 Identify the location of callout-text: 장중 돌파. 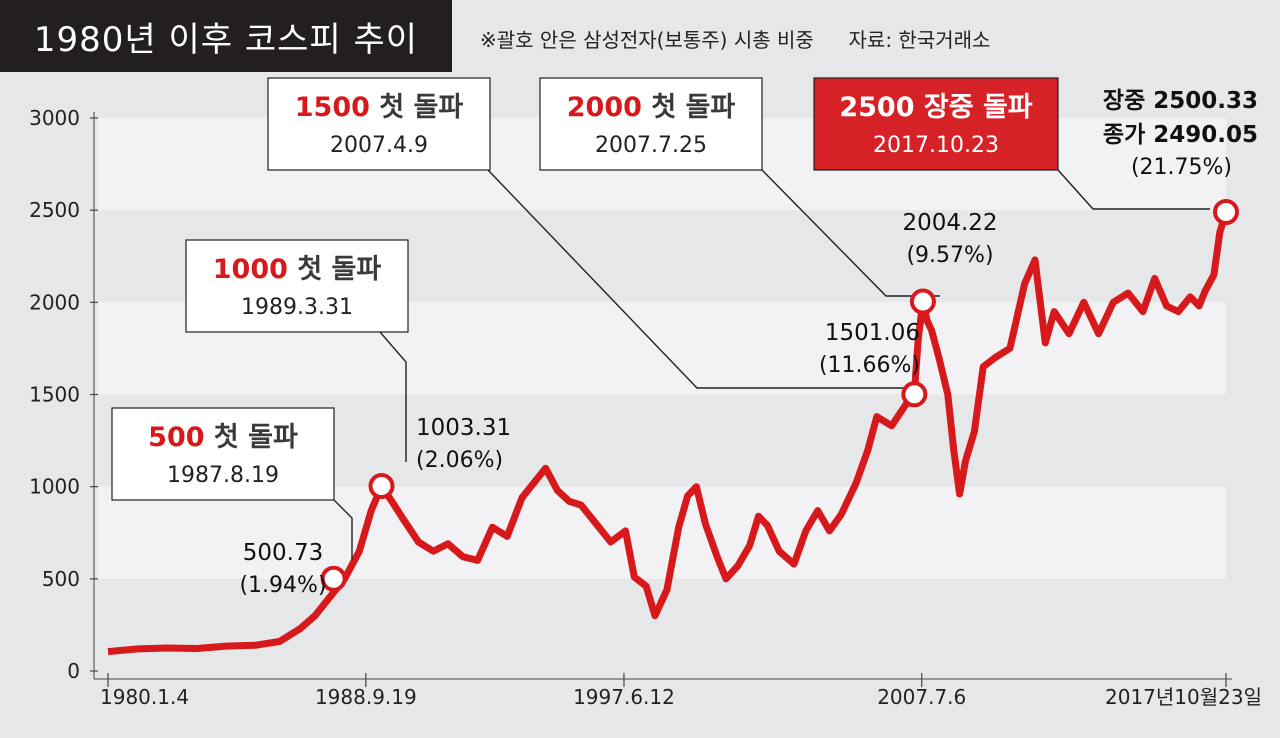
(978, 107).